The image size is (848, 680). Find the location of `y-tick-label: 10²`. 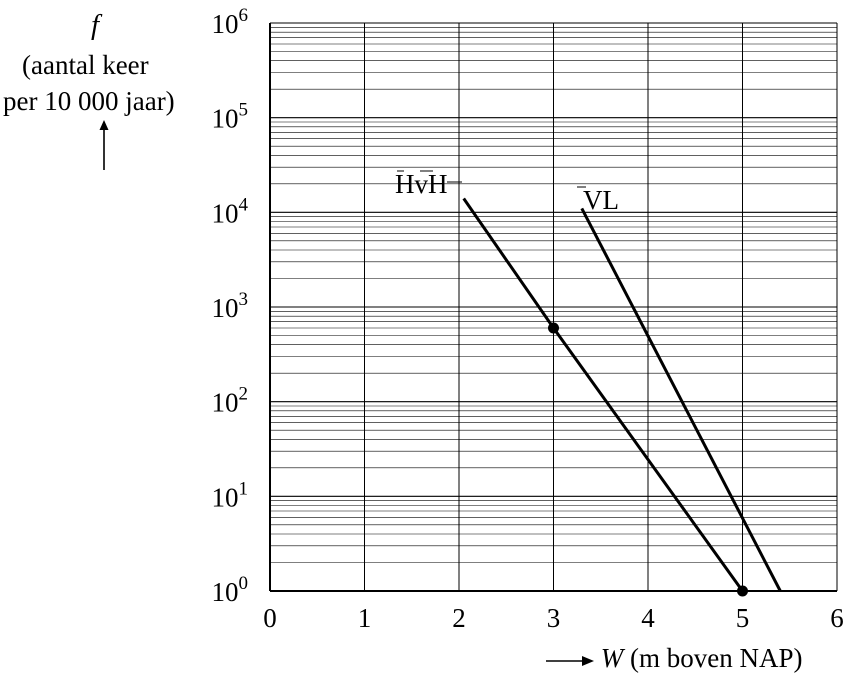

y-tick-label: 10² is located at coordinates (230, 401).